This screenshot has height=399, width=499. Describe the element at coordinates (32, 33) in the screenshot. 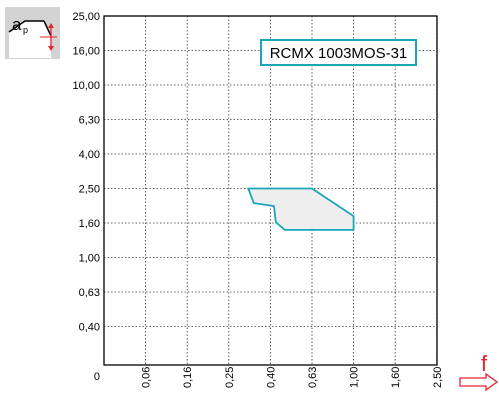

I see `depth-of-cut-icon: a p` at that location.